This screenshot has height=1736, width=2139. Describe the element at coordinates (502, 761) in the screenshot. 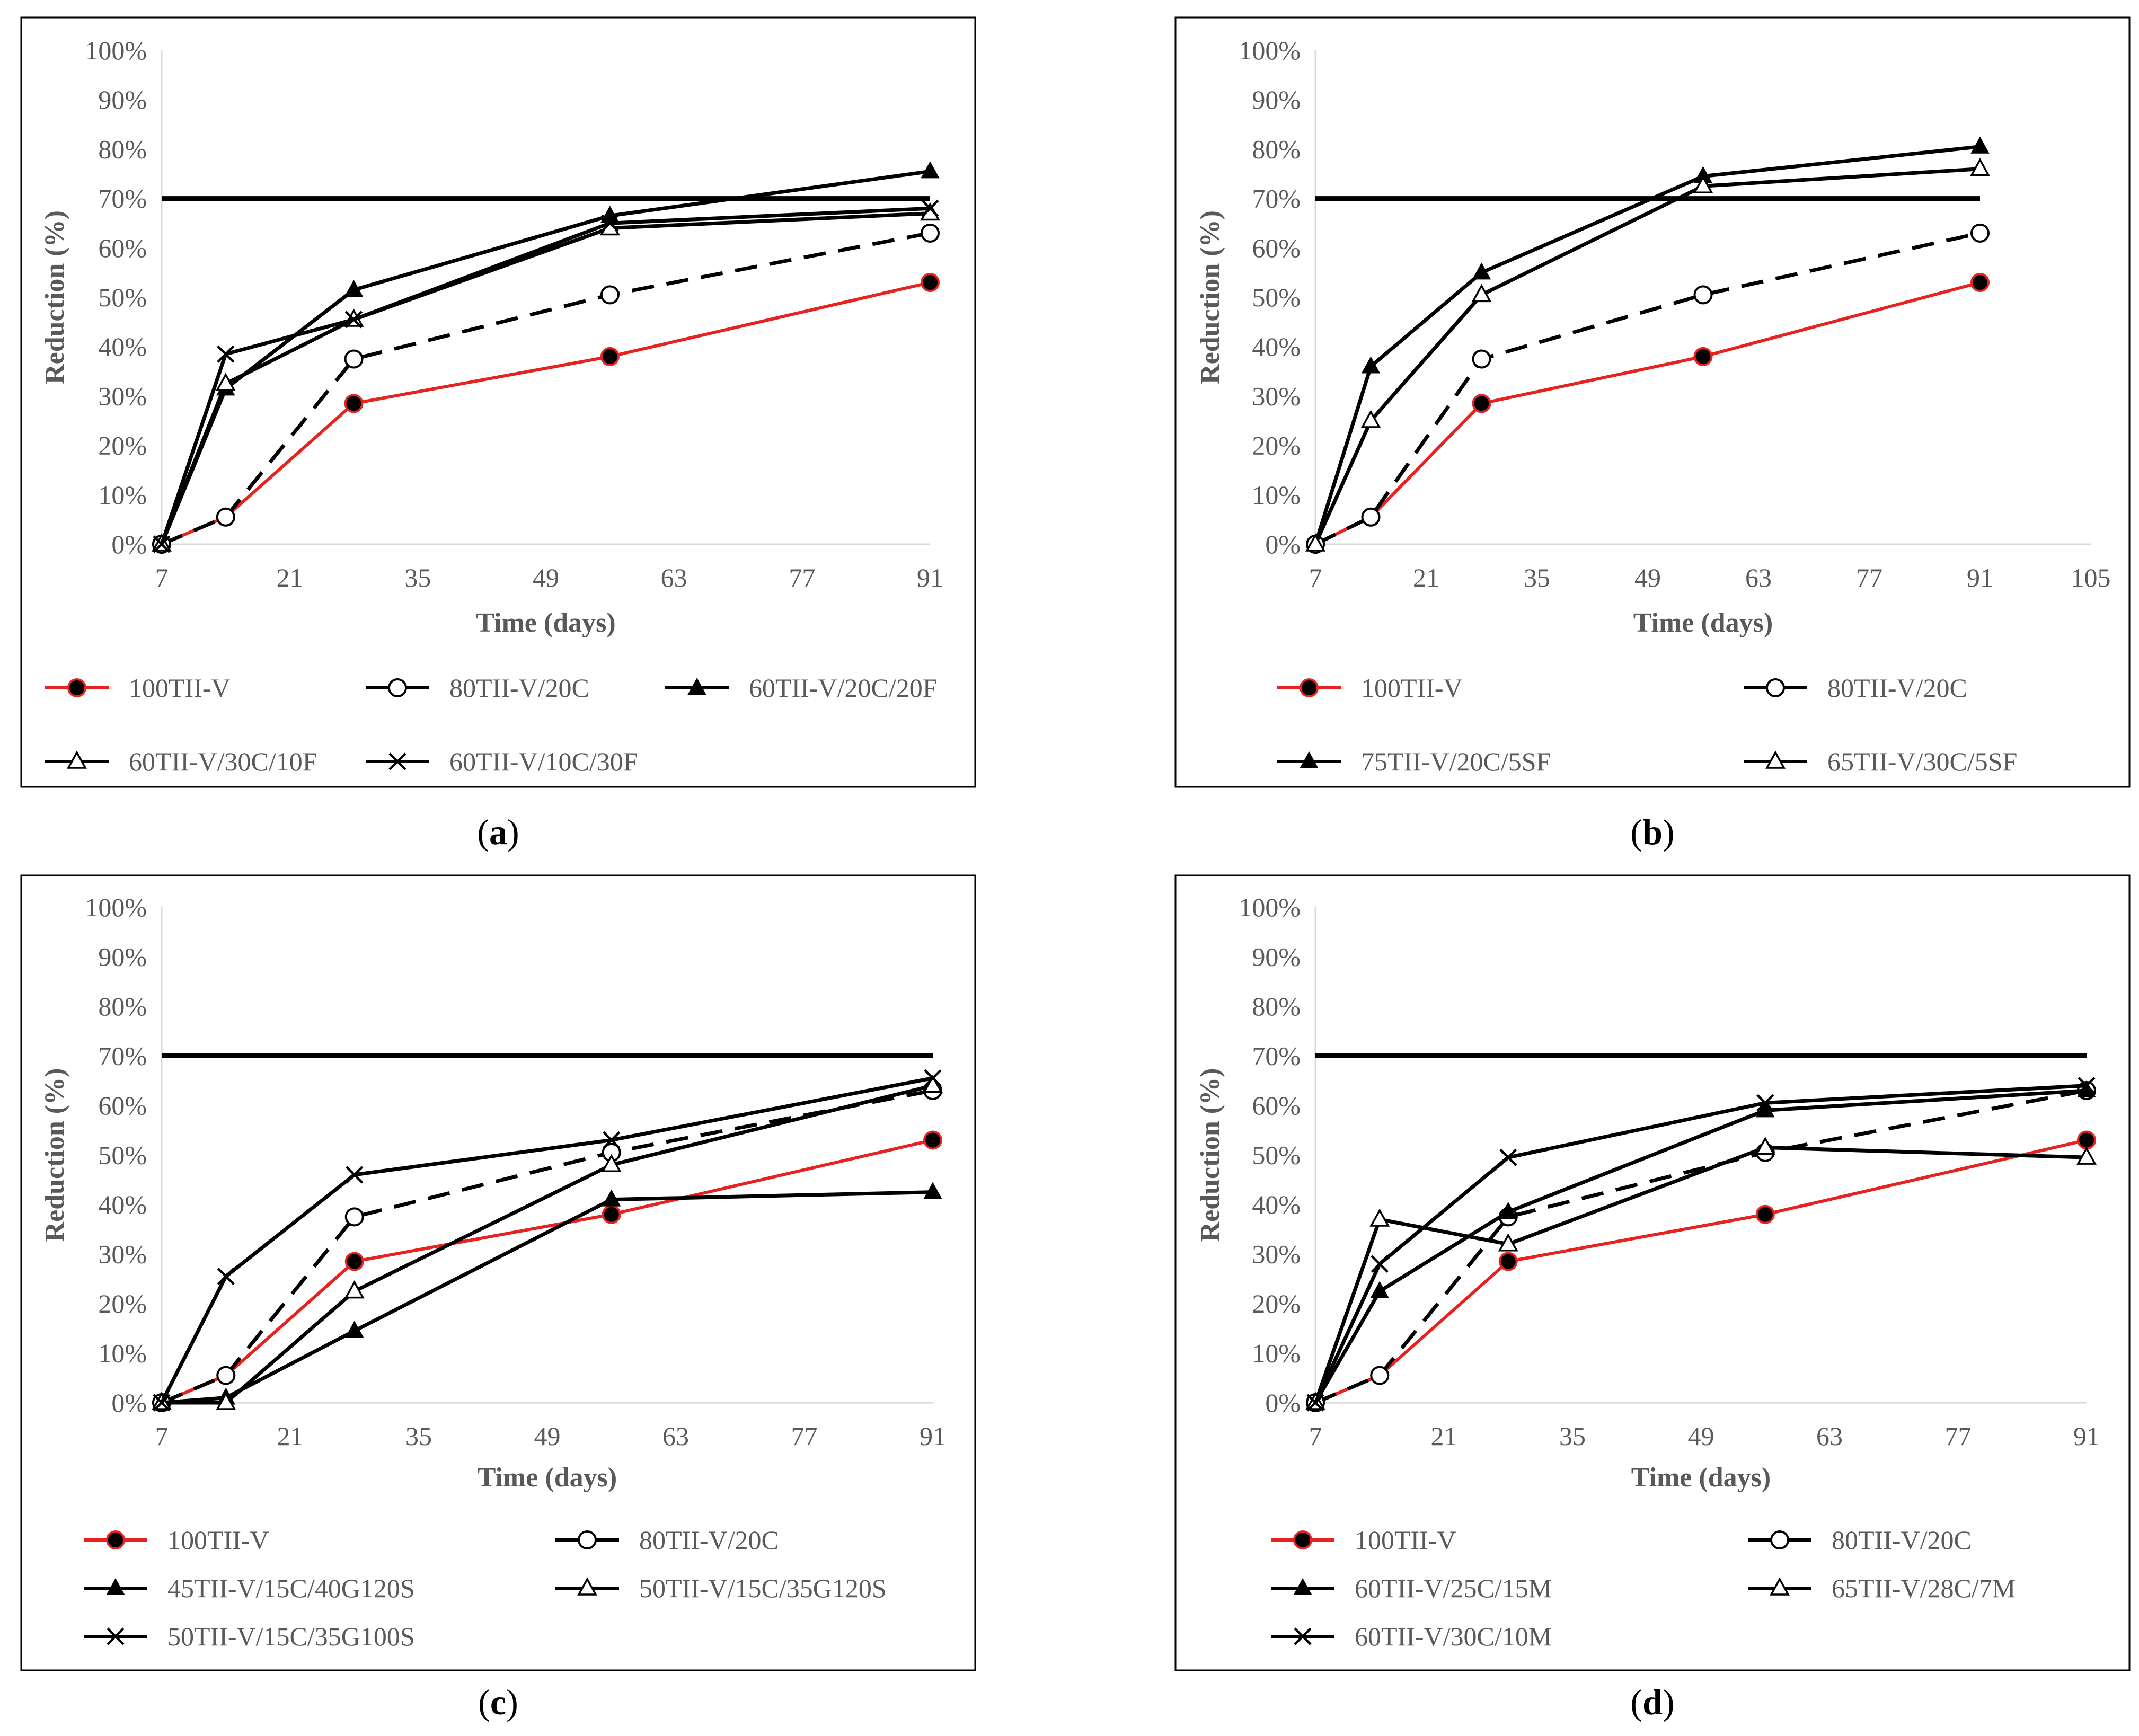

I see `legend-entry: 60TII-V/10C/30F` at that location.